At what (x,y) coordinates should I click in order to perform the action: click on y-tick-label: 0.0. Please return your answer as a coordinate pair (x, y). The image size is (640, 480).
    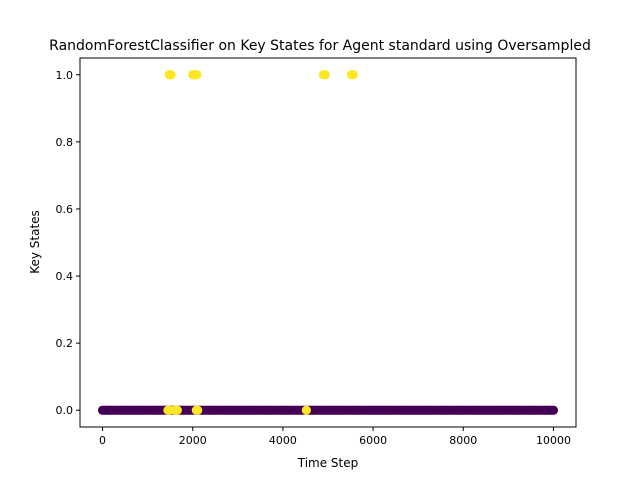
    Looking at the image, I should click on (65, 410).